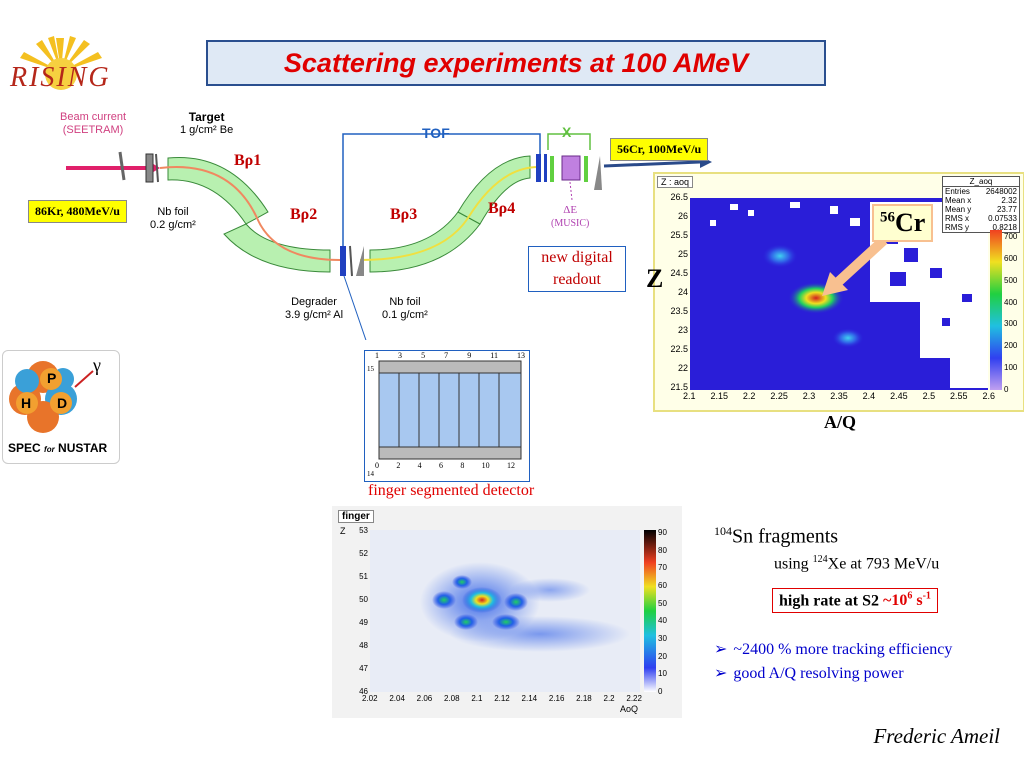 This screenshot has height=768, width=1024. I want to click on beam-in-box: 86Kr, 480MeV/u, so click(77, 211).